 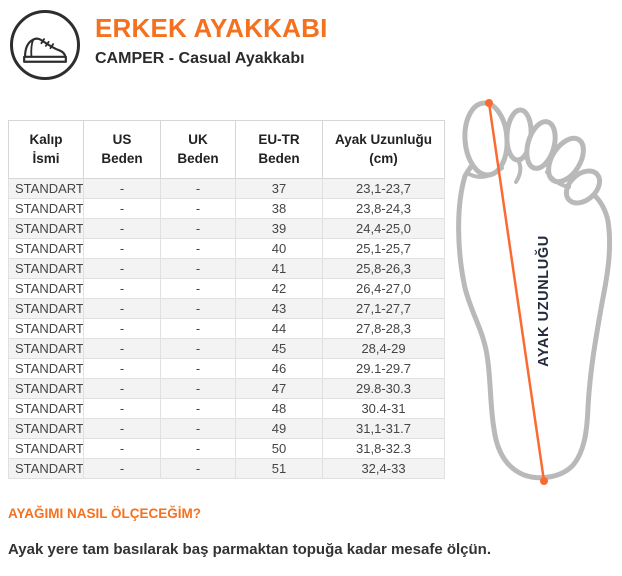 I want to click on col-header-line: EU-TR, so click(x=279, y=140).